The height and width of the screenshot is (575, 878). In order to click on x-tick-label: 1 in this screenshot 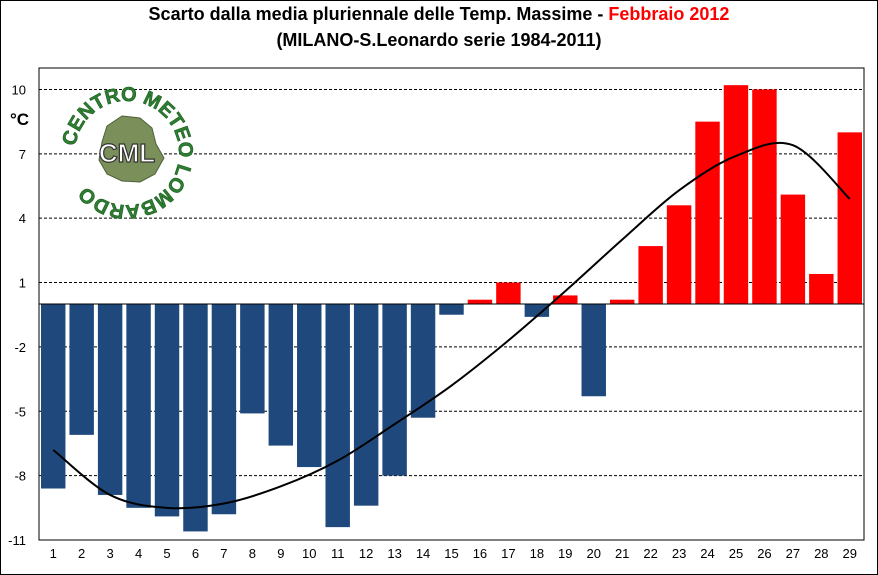, I will do `click(53, 553)`.